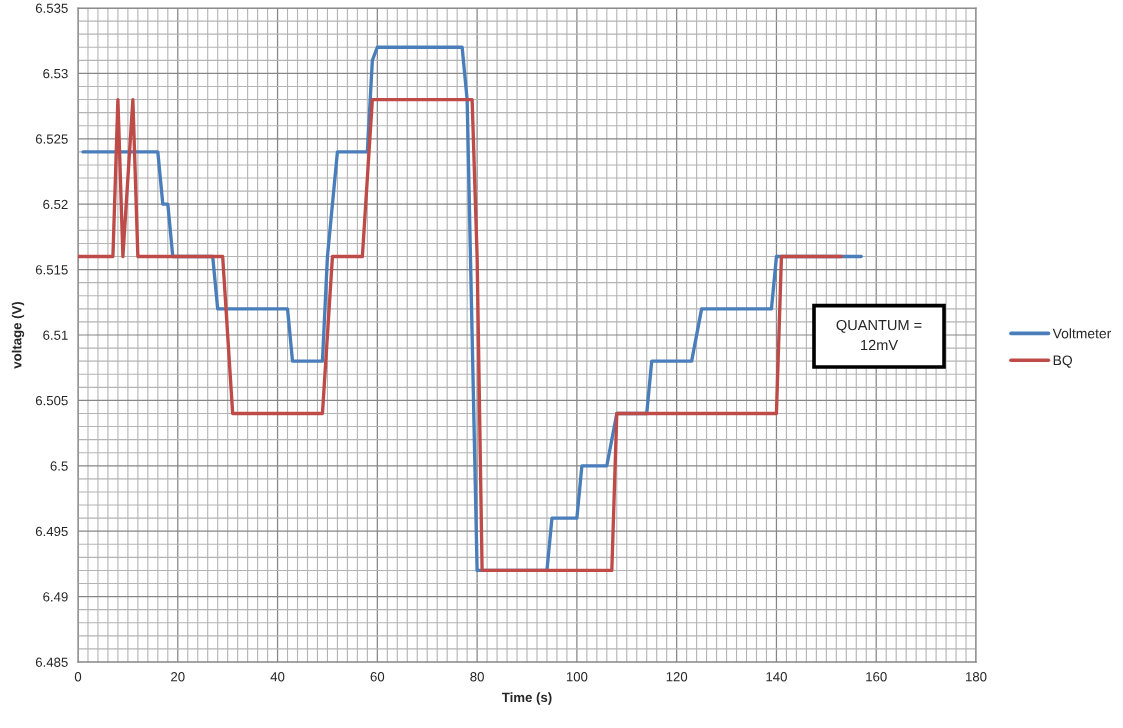  I want to click on y-tick-label: 6.51, so click(55, 335).